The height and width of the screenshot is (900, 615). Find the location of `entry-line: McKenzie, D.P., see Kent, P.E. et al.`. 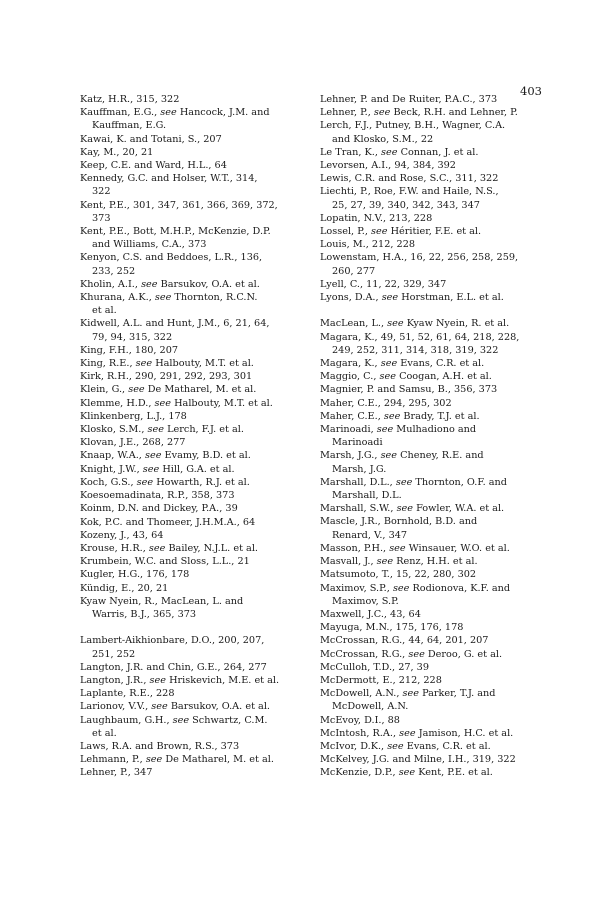

entry-line: McKenzie, D.P., see Kent, P.E. et al. is located at coordinates (435, 772).